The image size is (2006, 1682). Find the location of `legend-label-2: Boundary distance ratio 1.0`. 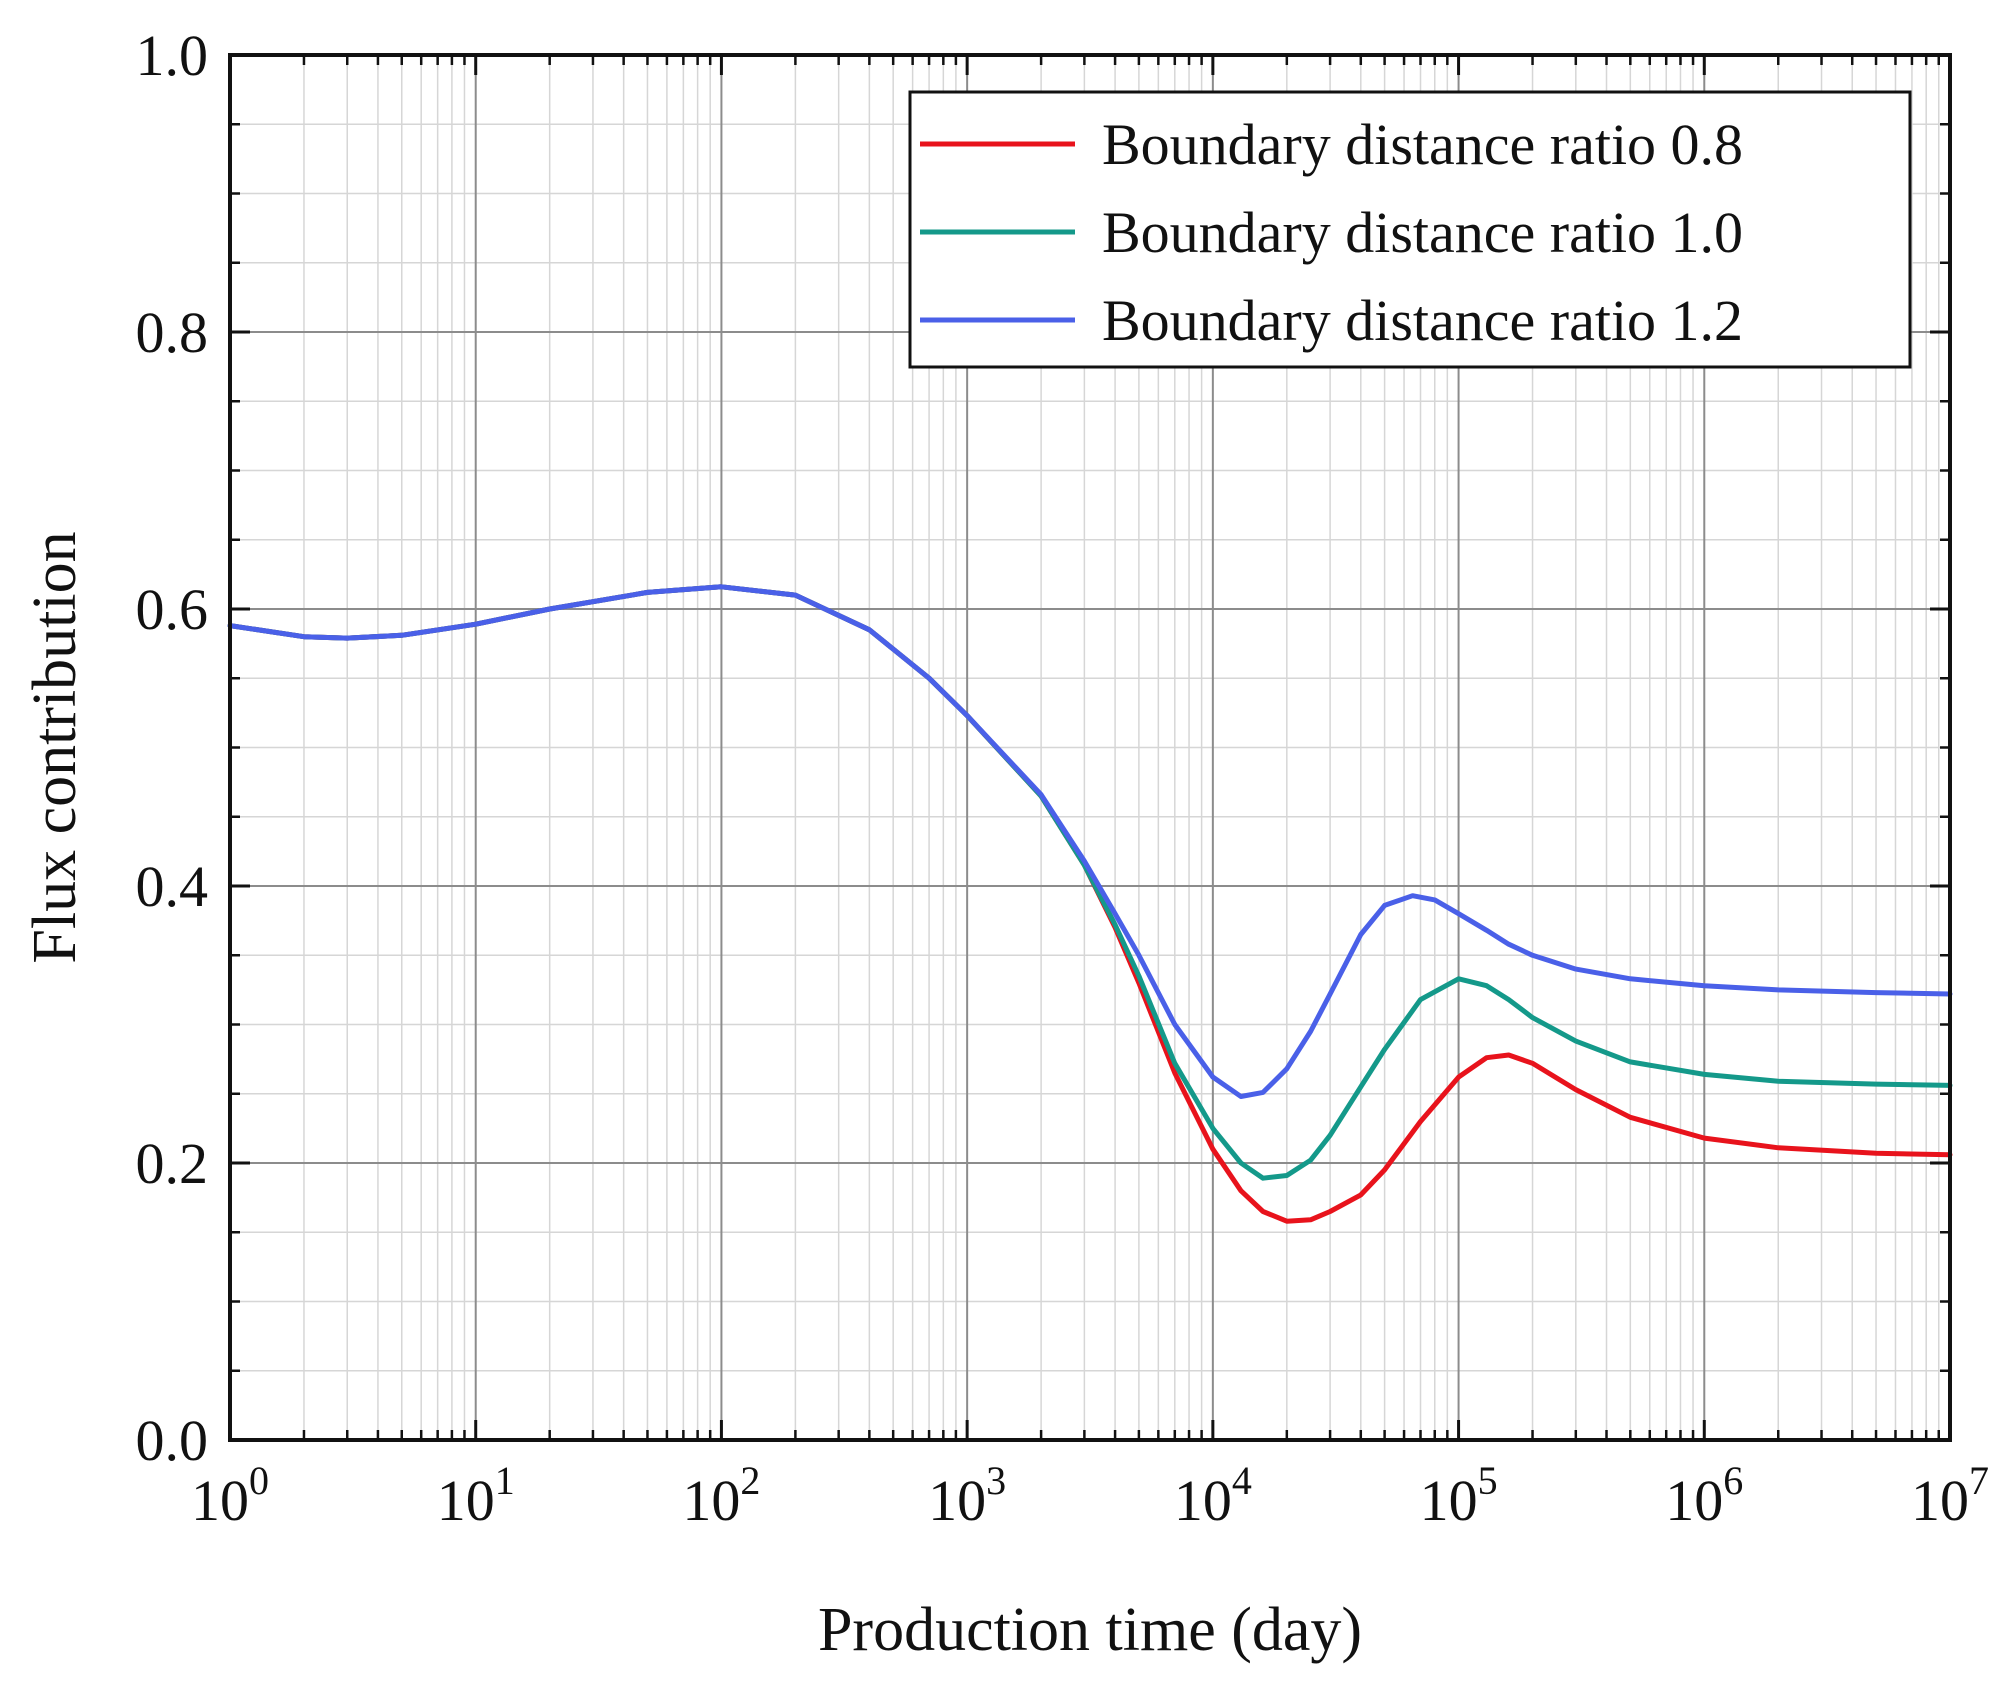

legend-label-2: Boundary distance ratio 1.0 is located at coordinates (1422, 232).